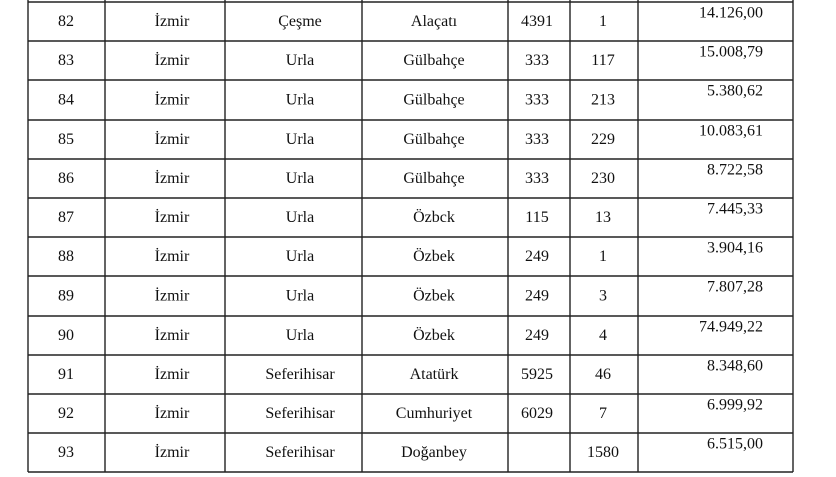 This screenshot has height=477, width=836. What do you see at coordinates (735, 287) in the screenshot?
I see `amount-text: 7.807,28` at bounding box center [735, 287].